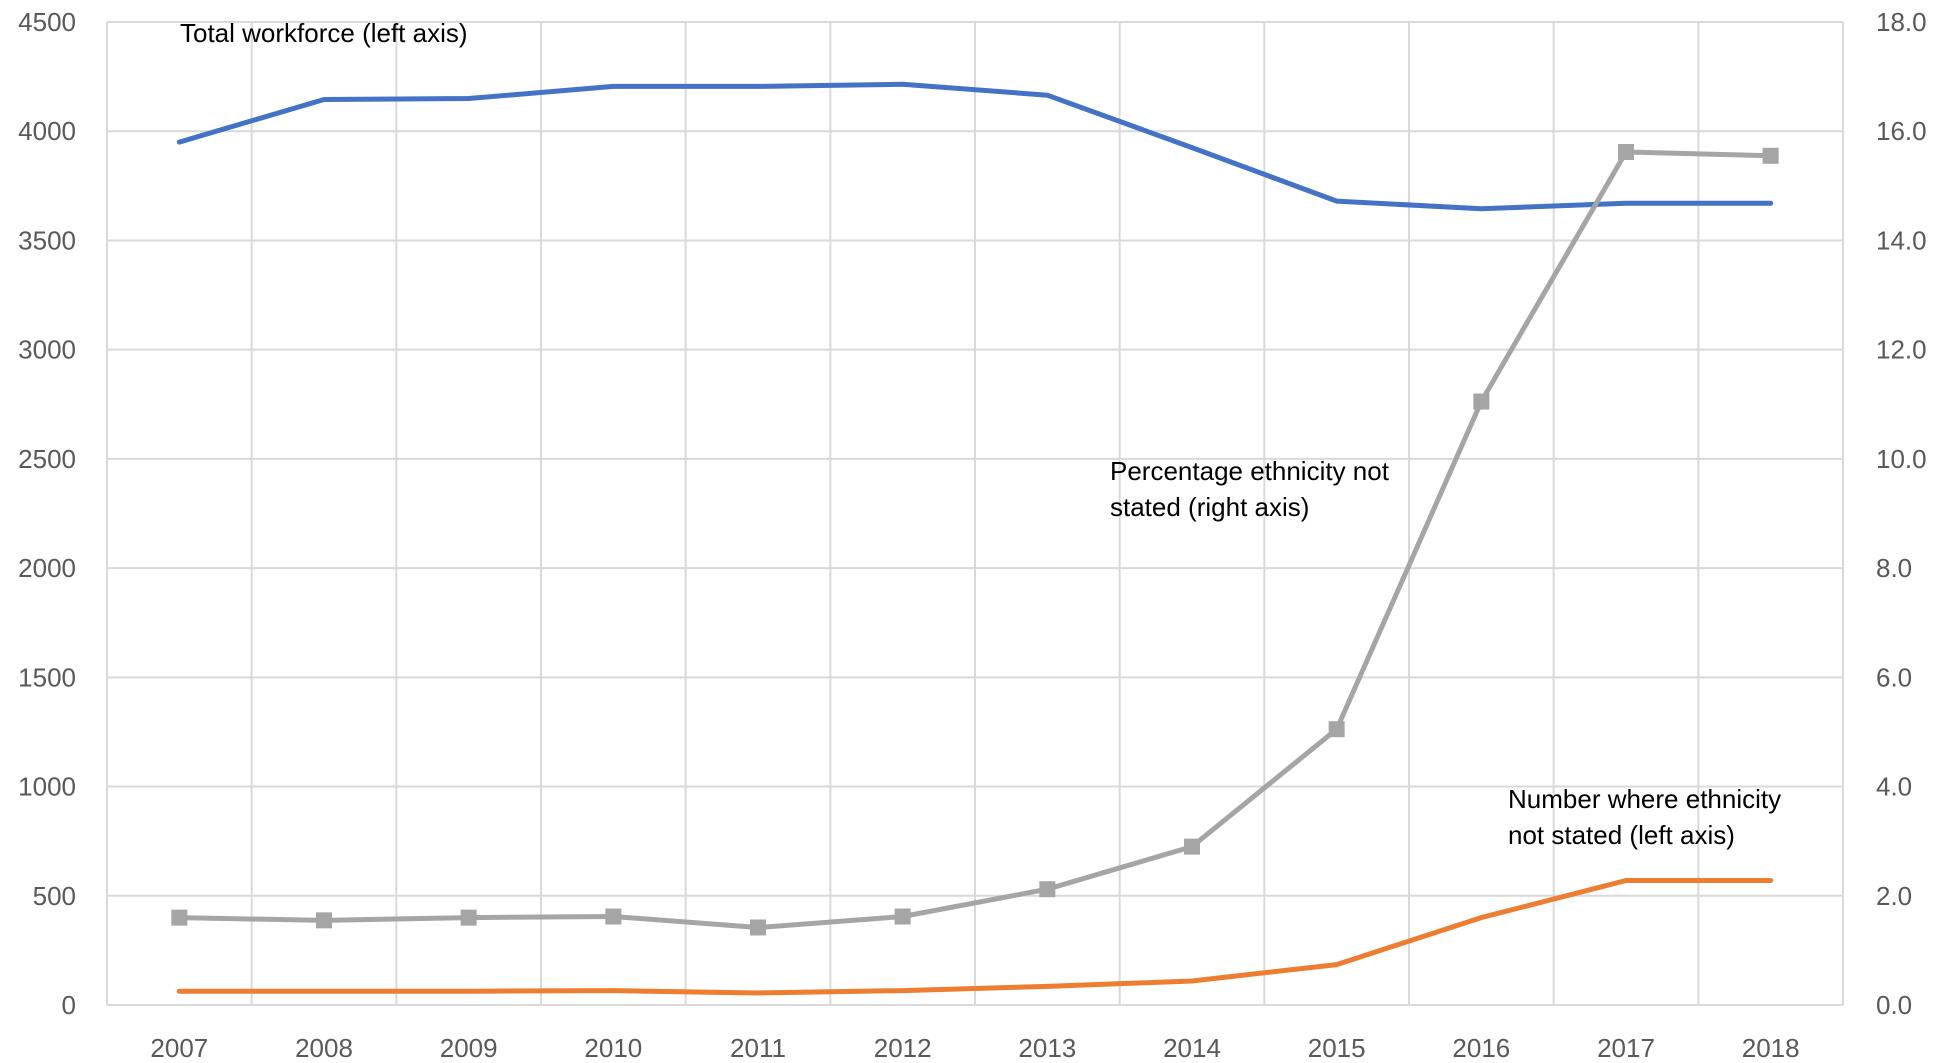 This screenshot has width=1942, height=1063. I want to click on x-tick-label: 2010, so click(613, 1048).